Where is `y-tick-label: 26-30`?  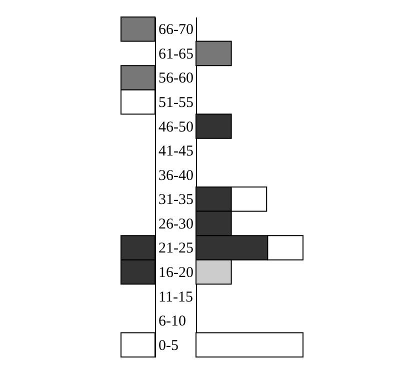 y-tick-label: 26-30 is located at coordinates (176, 224).